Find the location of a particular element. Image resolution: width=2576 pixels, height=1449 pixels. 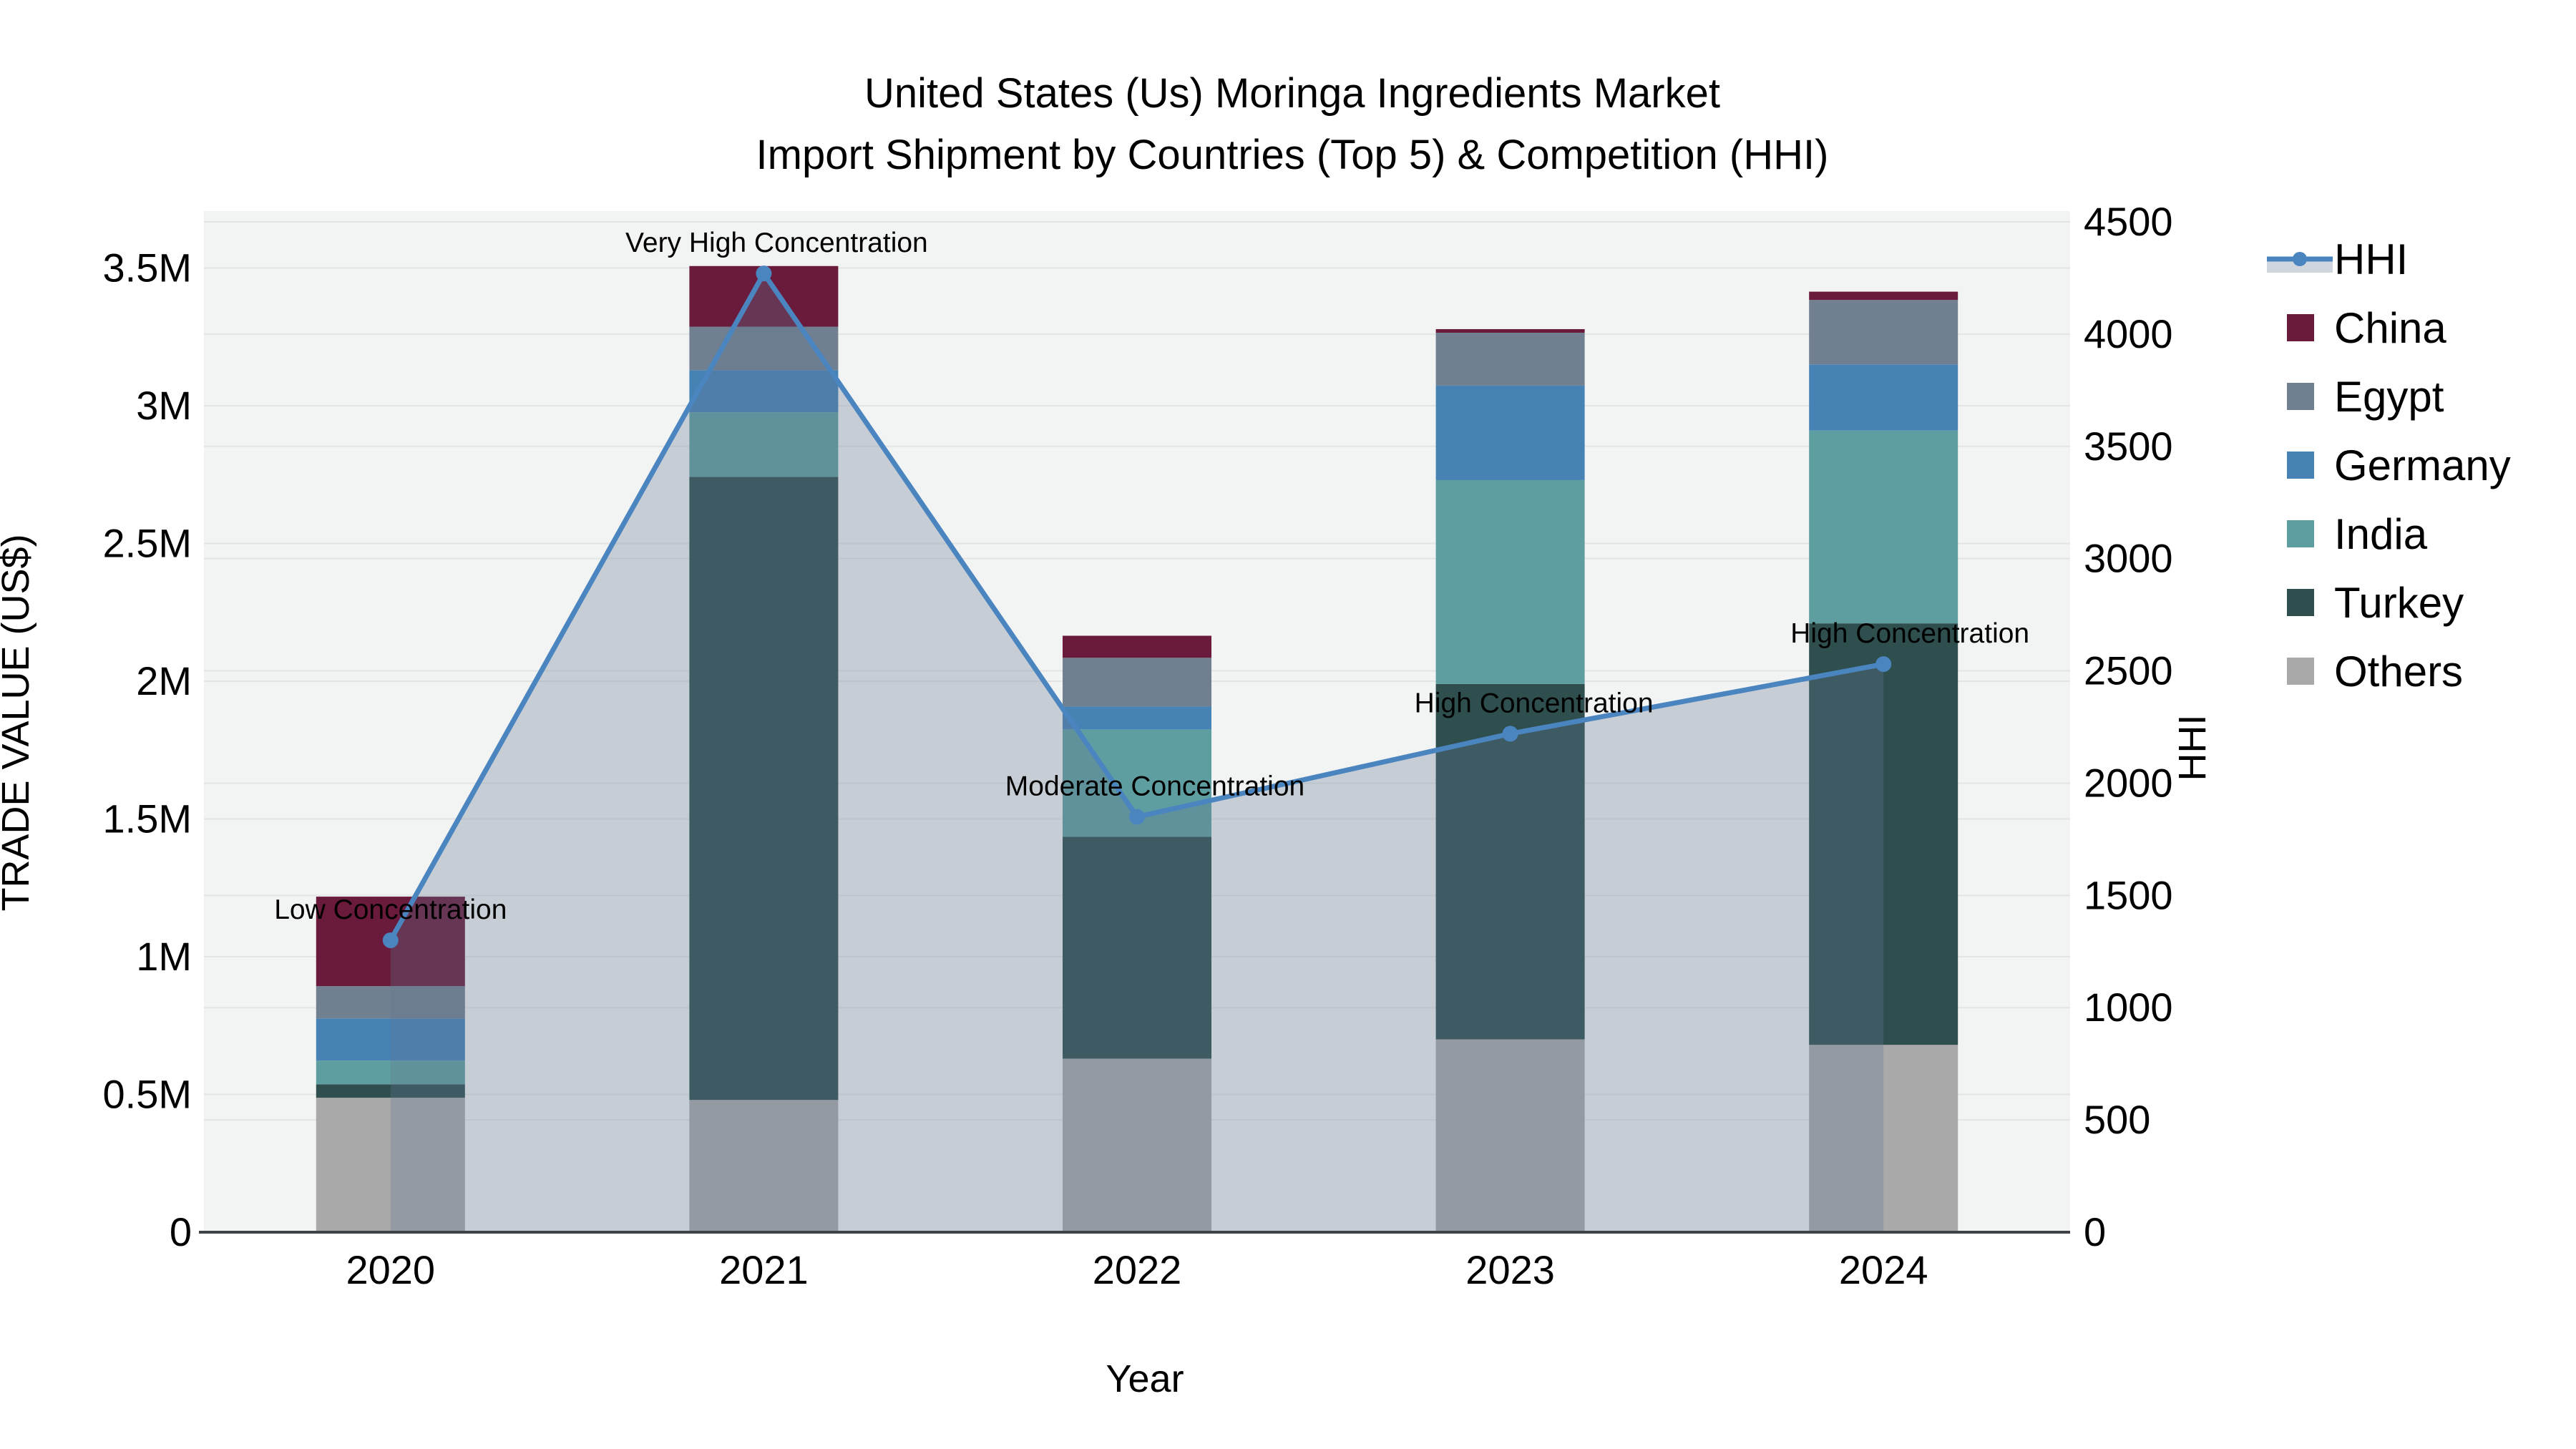

legend-swatch-india is located at coordinates (2300, 533).